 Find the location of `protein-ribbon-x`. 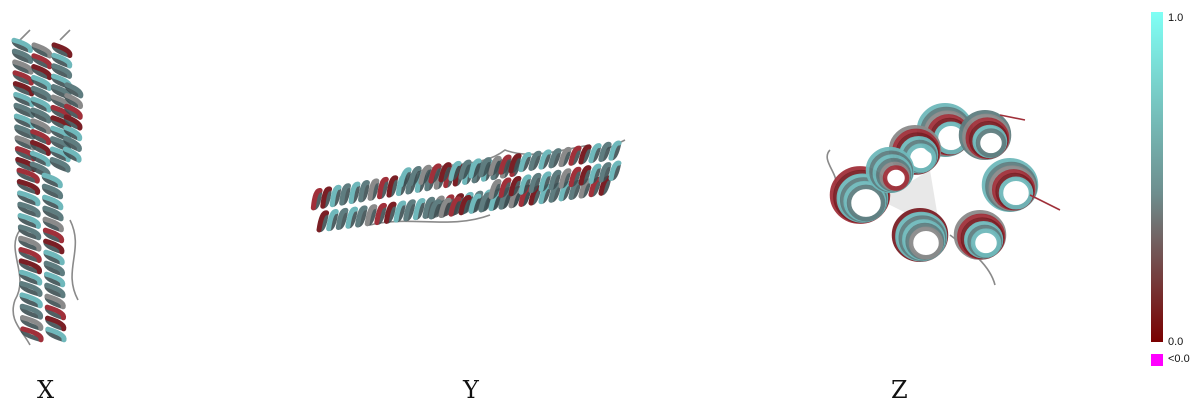

protein-ribbon-x is located at coordinates (47, 187).